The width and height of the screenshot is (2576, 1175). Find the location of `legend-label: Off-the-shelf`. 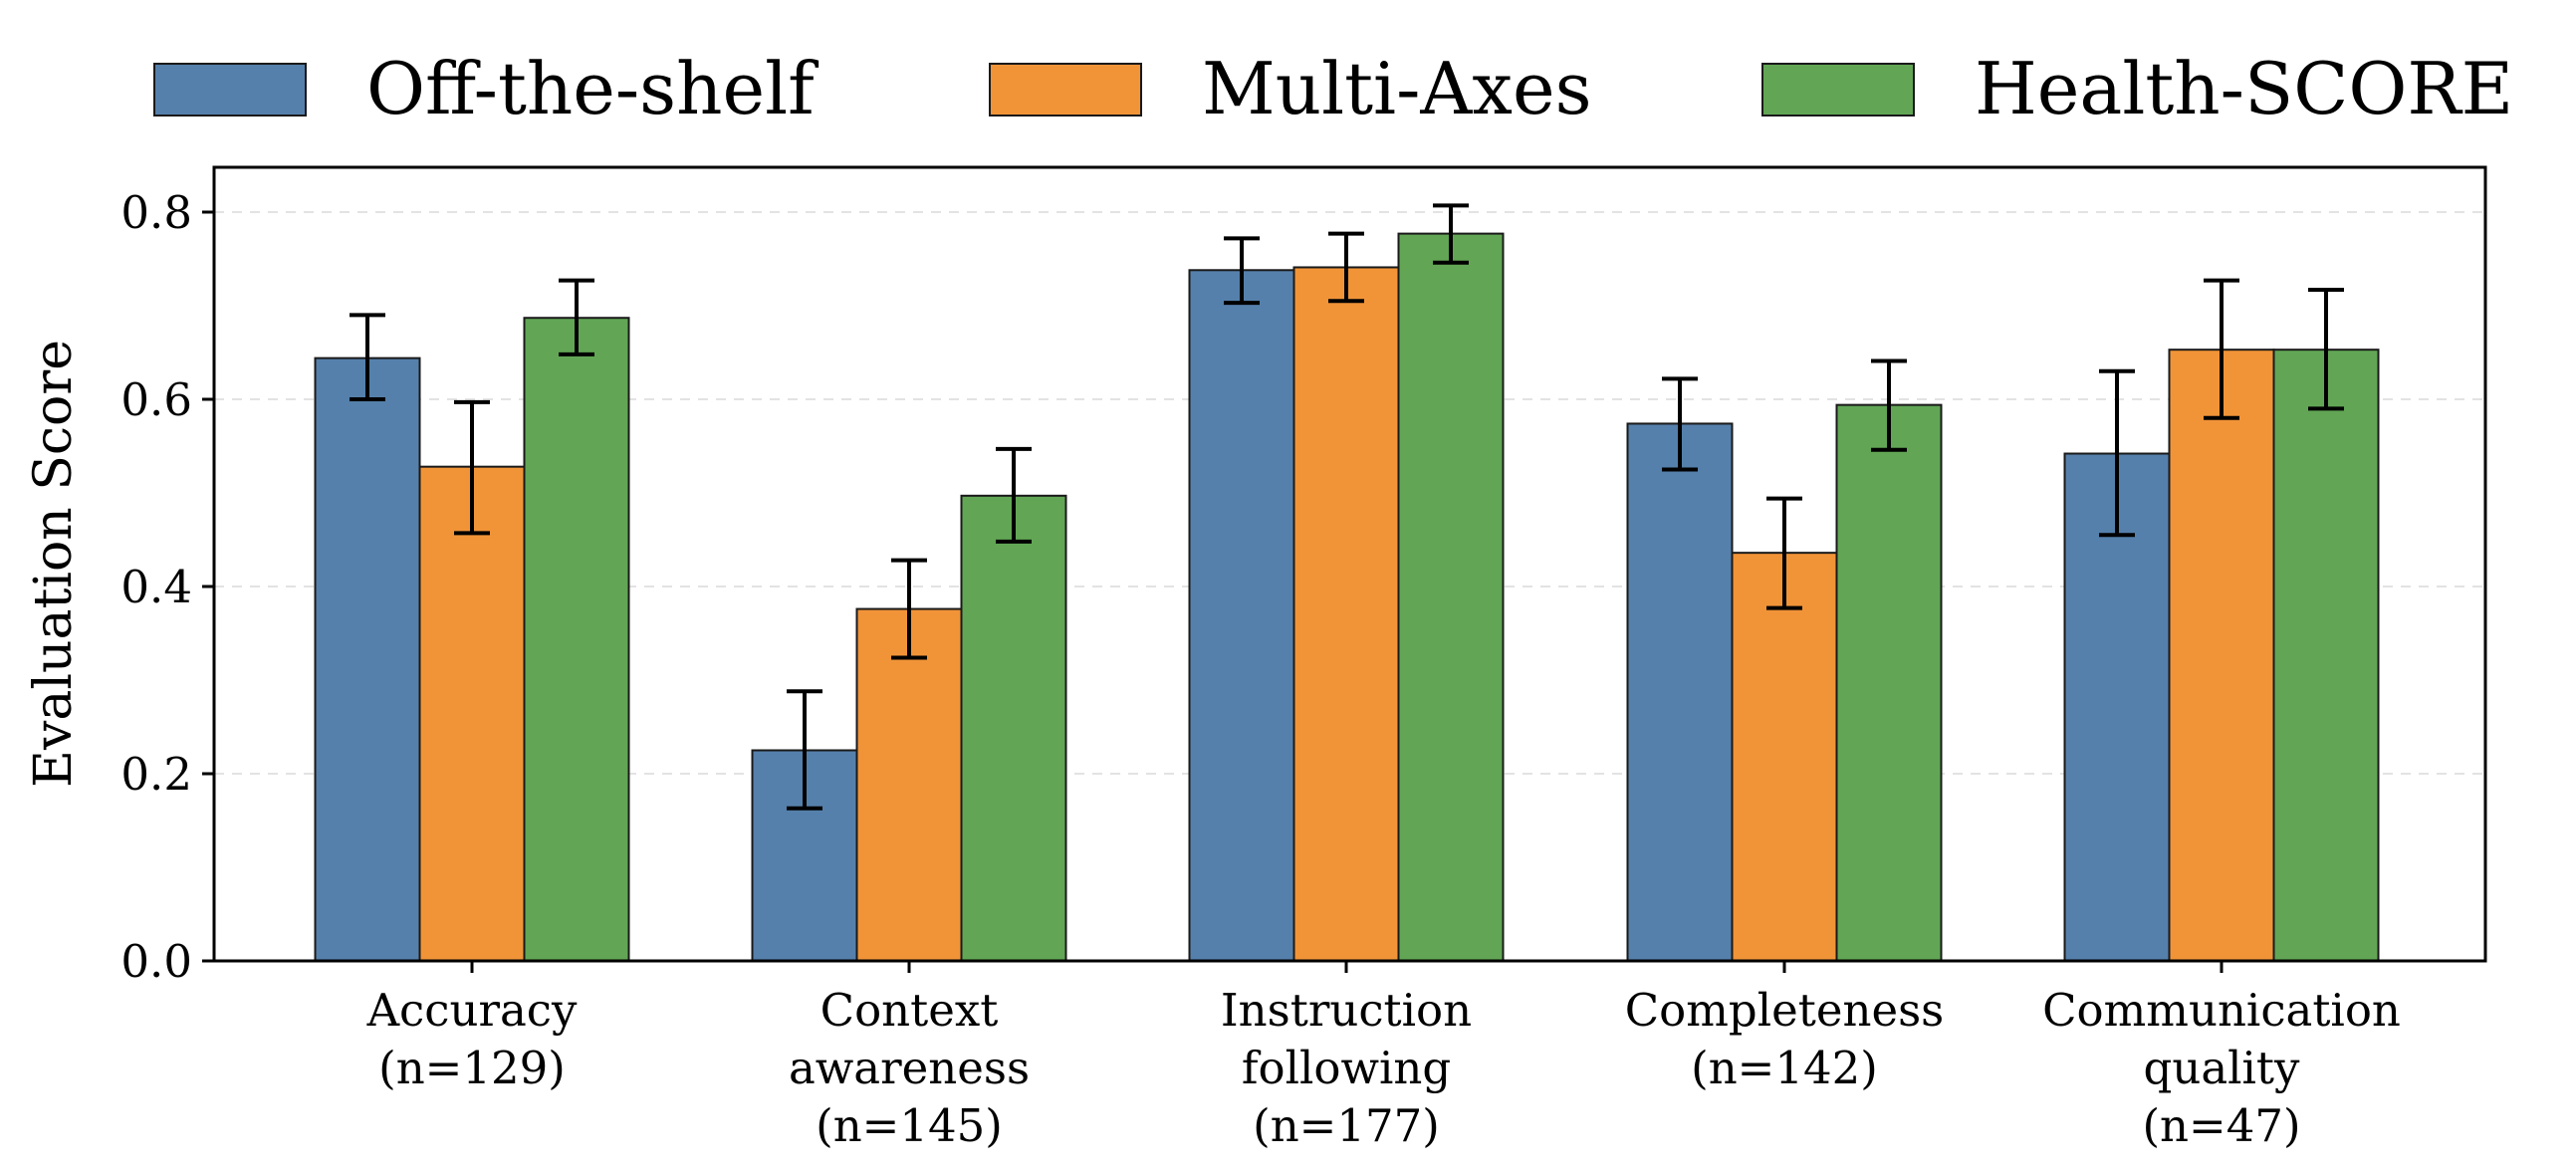

legend-label: Off-the-shelf is located at coordinates (592, 88).